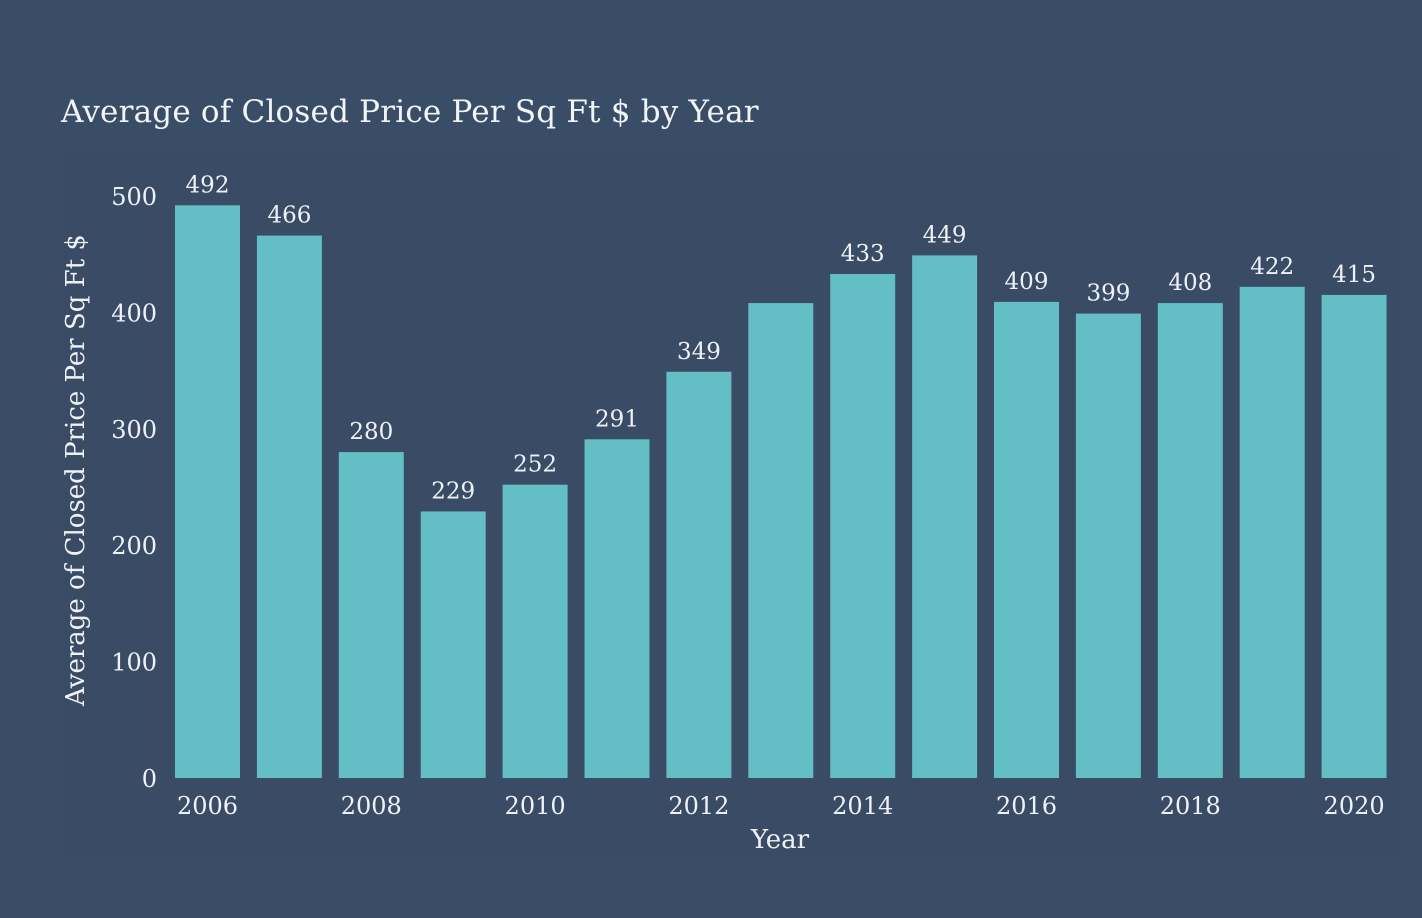 This screenshot has width=1422, height=918. What do you see at coordinates (1354, 536) in the screenshot?
I see `bar-2020` at bounding box center [1354, 536].